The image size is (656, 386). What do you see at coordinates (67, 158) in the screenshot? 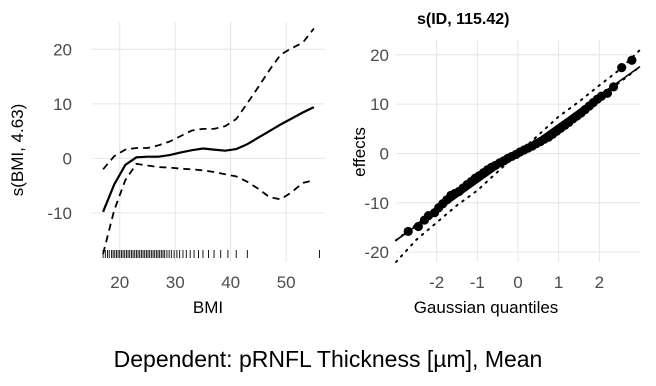
I see `bmi-y-tick-label-1: 0` at bounding box center [67, 158].